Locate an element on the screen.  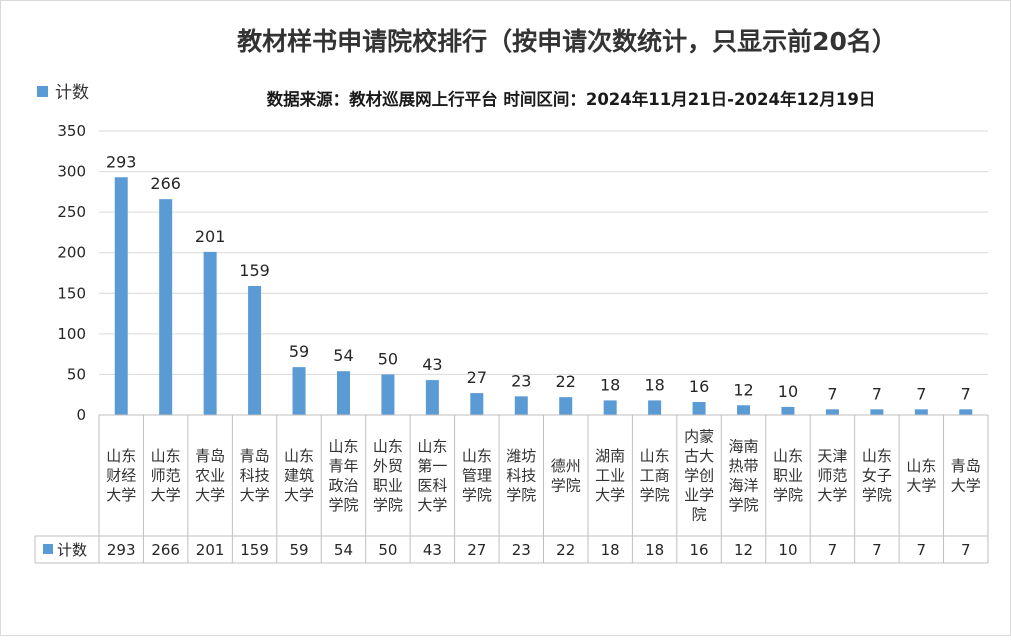
category-label: 政治 is located at coordinates (343, 485).